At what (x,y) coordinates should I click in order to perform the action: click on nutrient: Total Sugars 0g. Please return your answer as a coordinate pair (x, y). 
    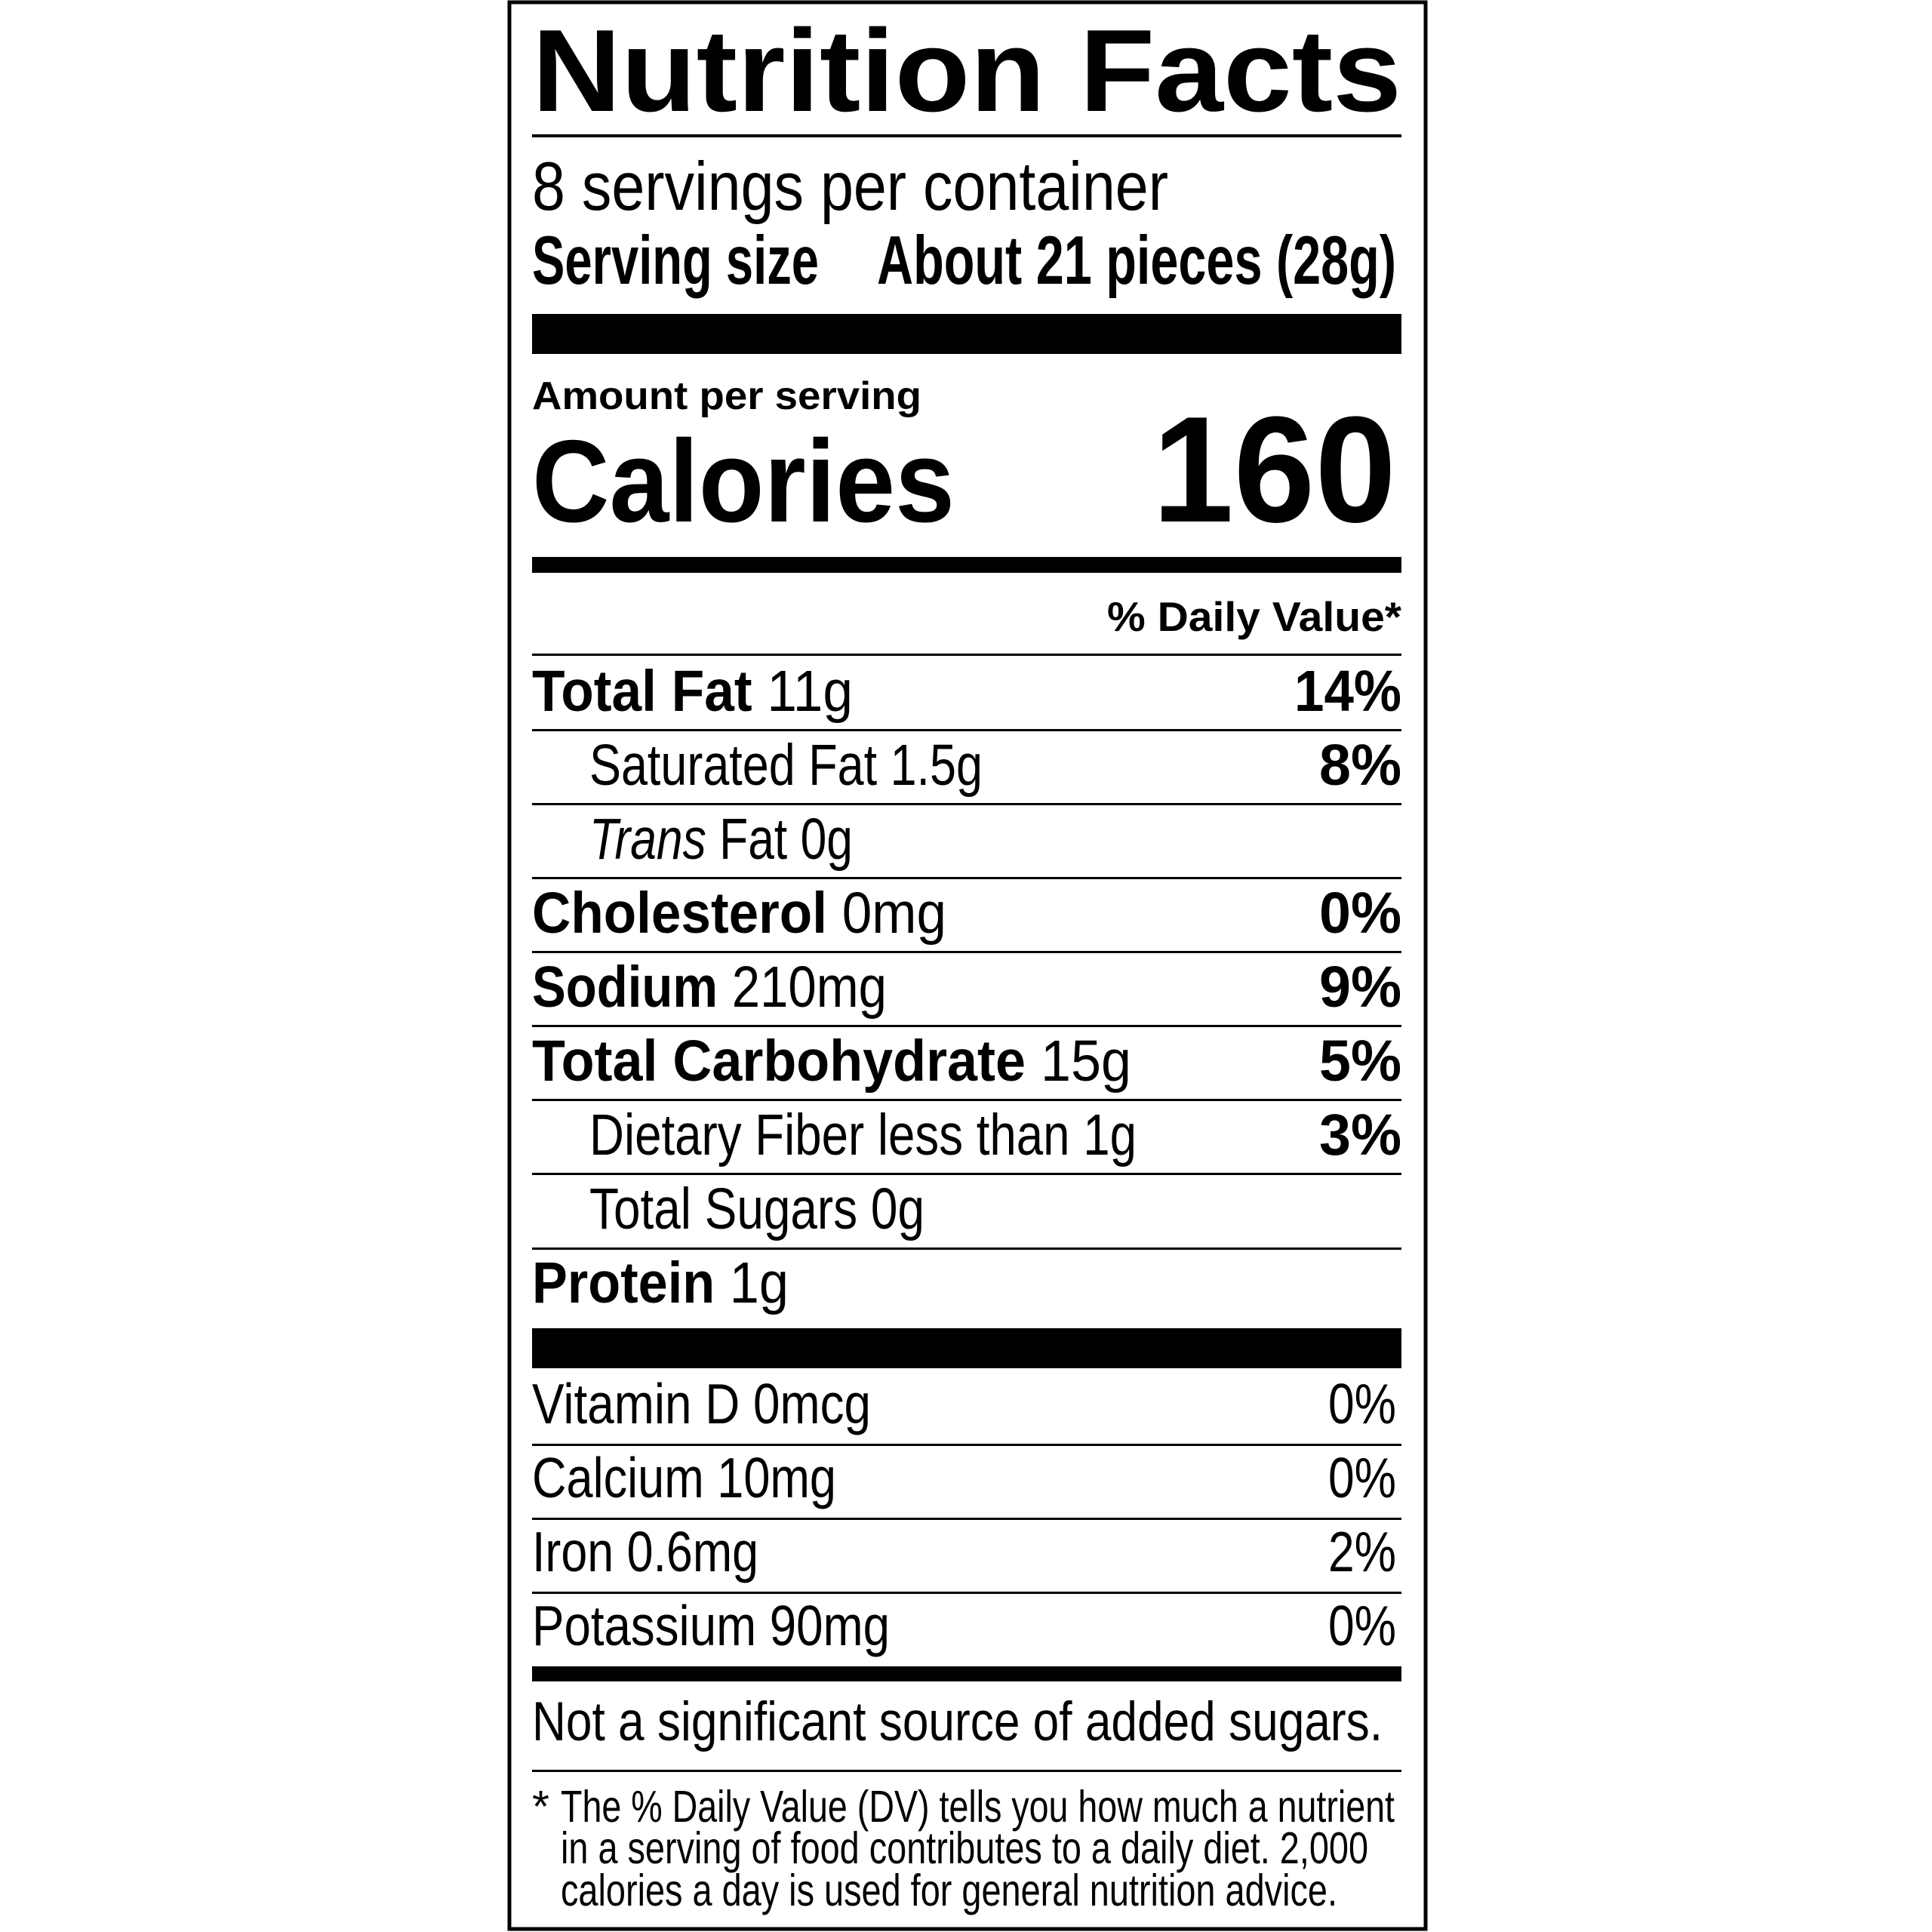
    Looking at the image, I should click on (756, 1209).